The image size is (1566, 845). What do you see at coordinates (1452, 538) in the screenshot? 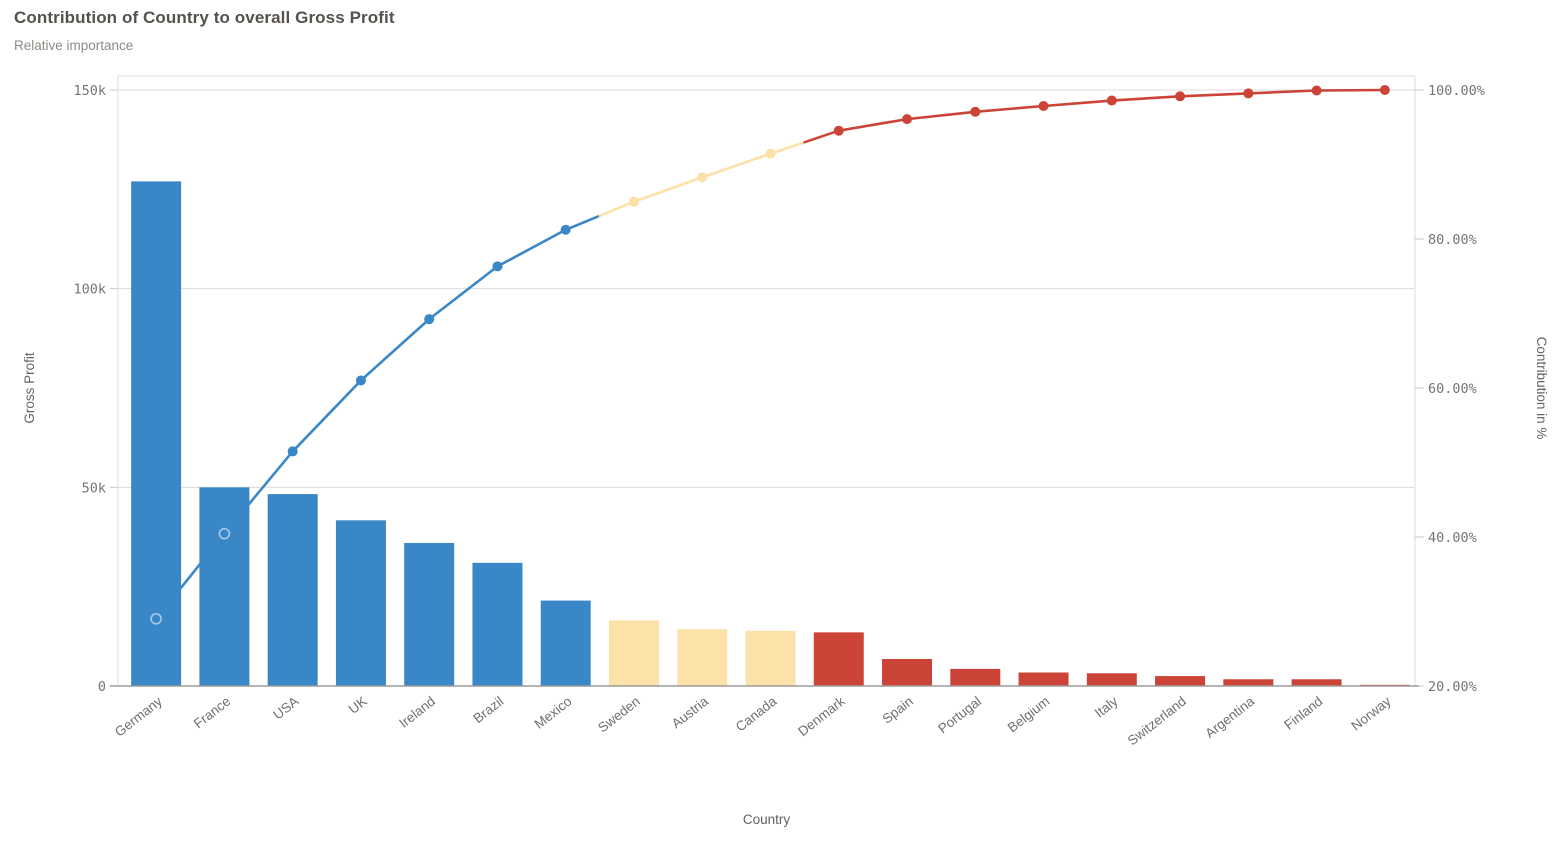
I see `y-right-tick-label: 40.00%` at bounding box center [1452, 538].